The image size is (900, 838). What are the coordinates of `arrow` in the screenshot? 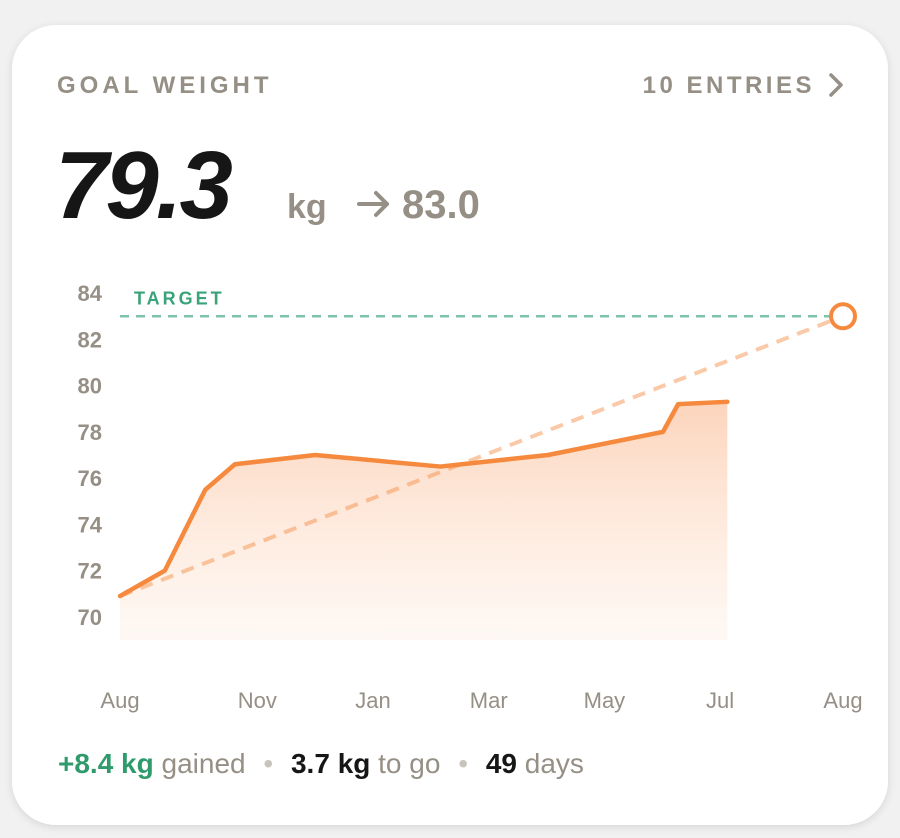 It's located at (373, 204).